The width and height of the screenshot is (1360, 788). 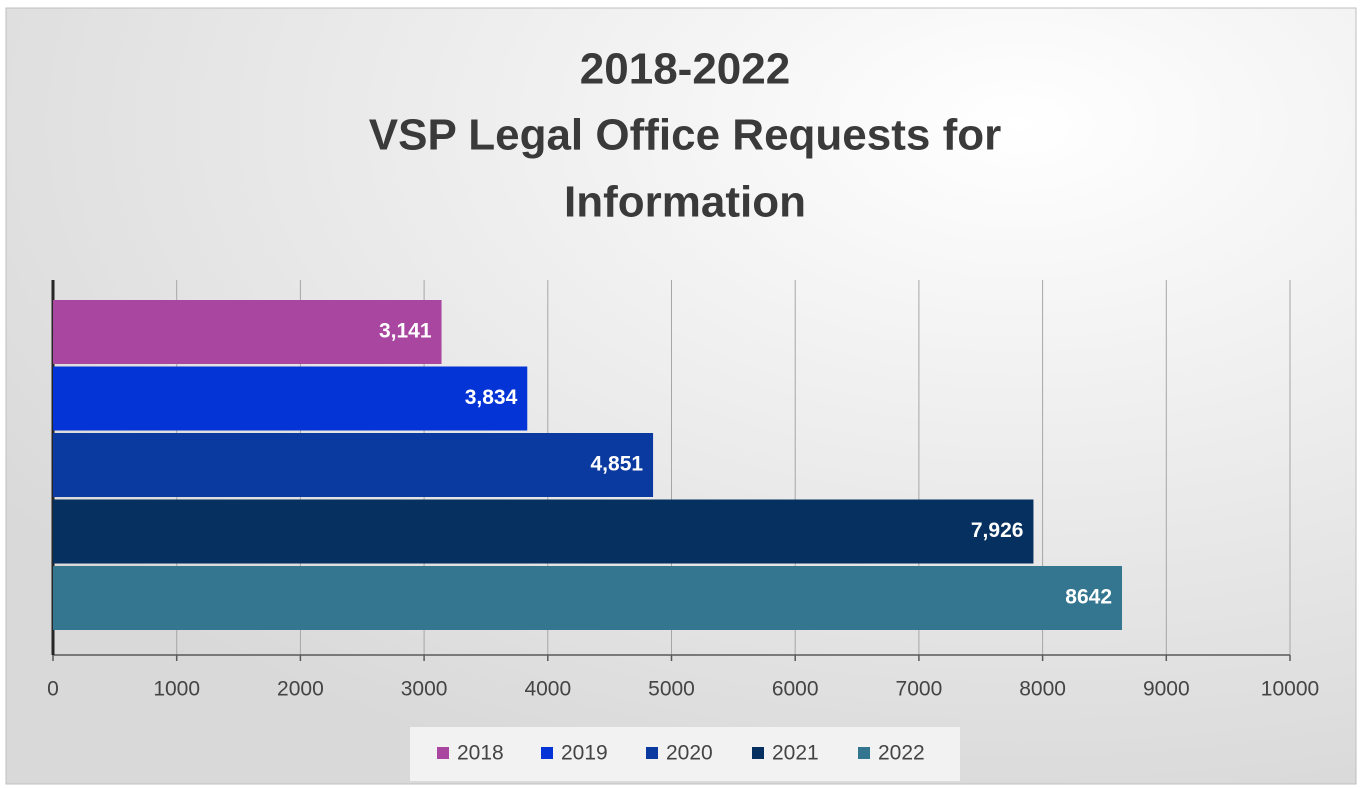 I want to click on x-tick-label: 6000, so click(x=795, y=689).